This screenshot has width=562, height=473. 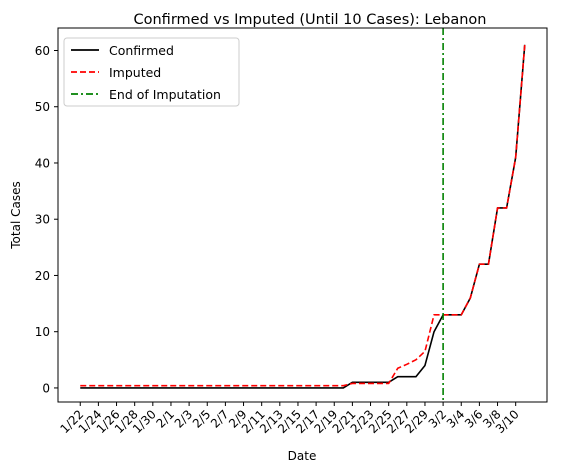 I want to click on legend-label-end-of-imputation: End of Imputation, so click(x=165, y=94).